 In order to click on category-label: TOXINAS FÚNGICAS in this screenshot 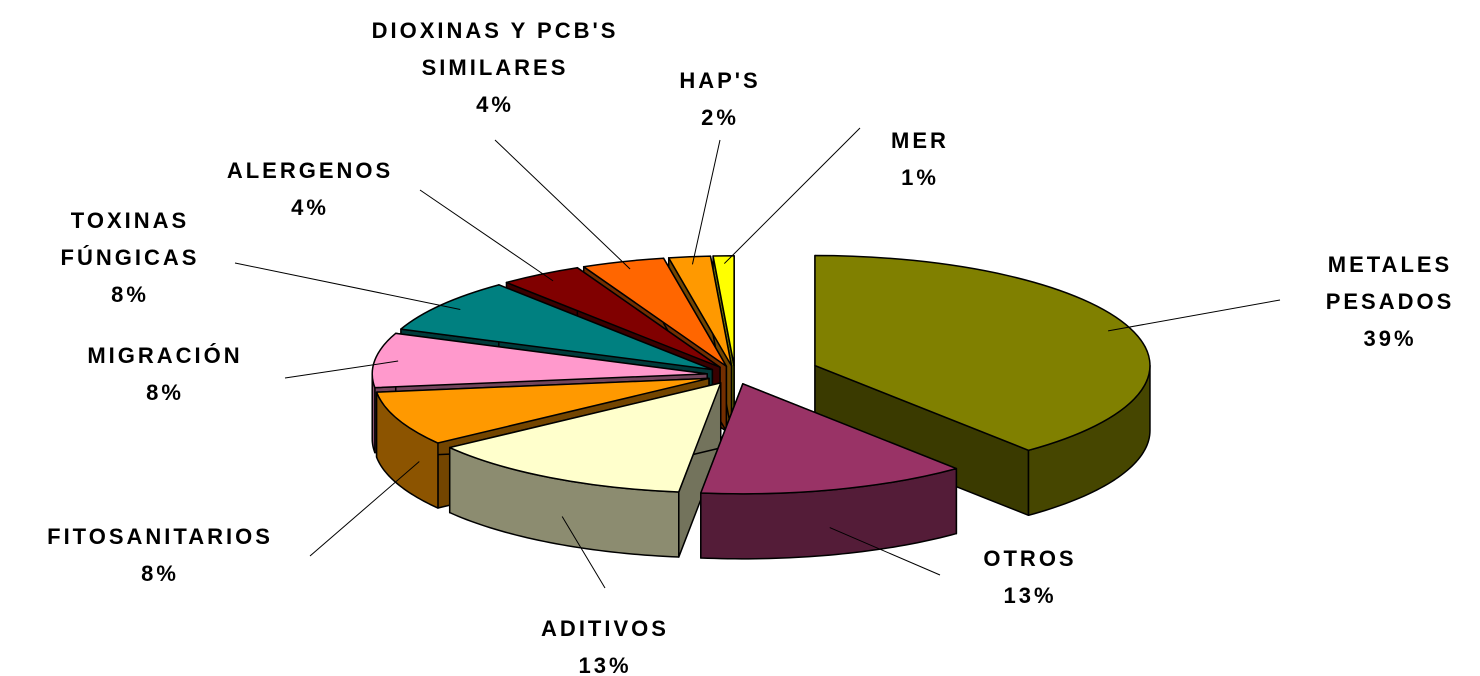, I will do `click(130, 239)`.